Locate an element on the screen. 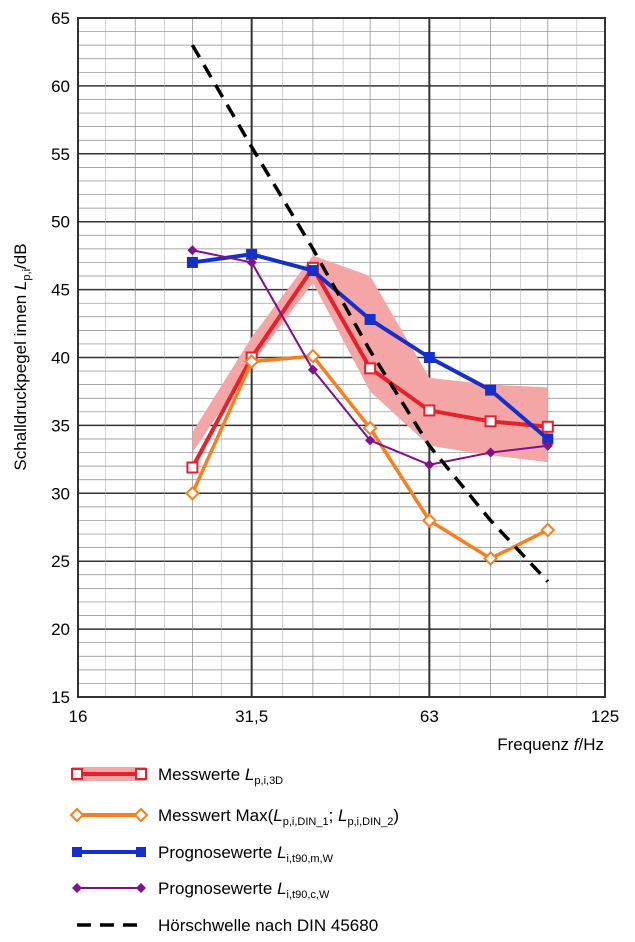 The height and width of the screenshot is (942, 635). y-tick-label: 20 is located at coordinates (60, 629).